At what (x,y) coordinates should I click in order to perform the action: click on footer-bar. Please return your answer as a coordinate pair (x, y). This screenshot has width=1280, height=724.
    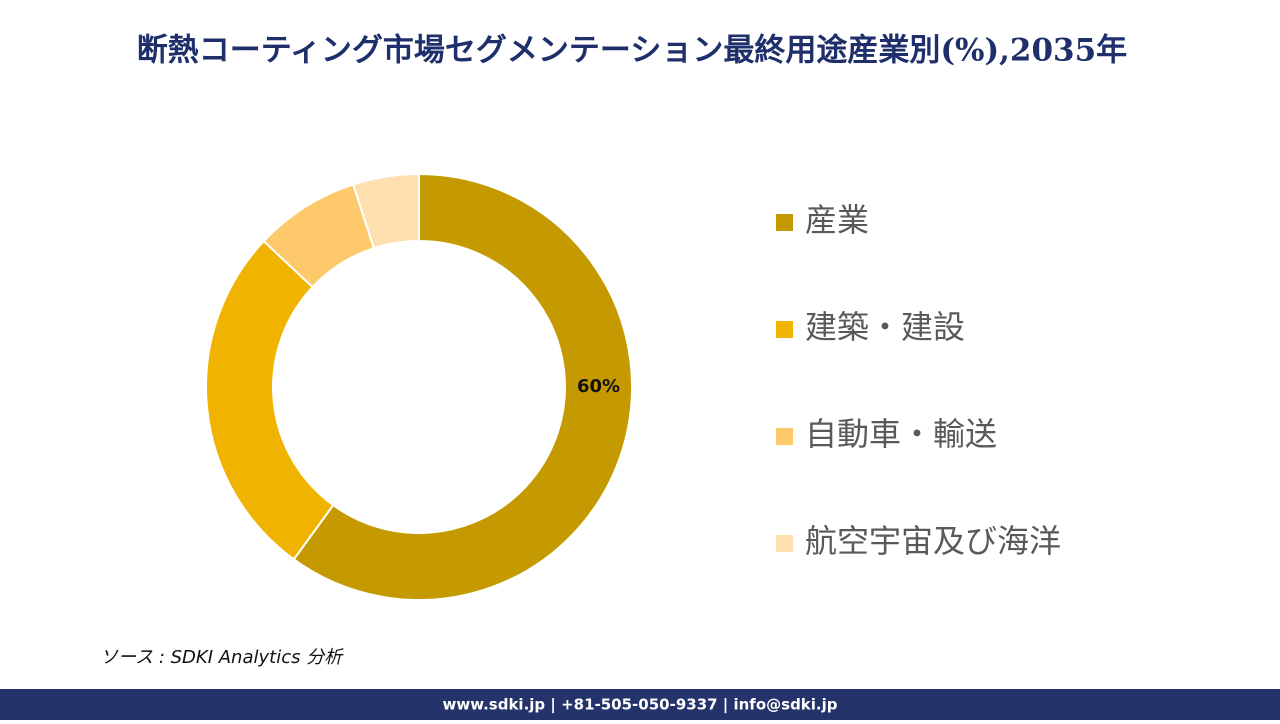
    Looking at the image, I should click on (640, 704).